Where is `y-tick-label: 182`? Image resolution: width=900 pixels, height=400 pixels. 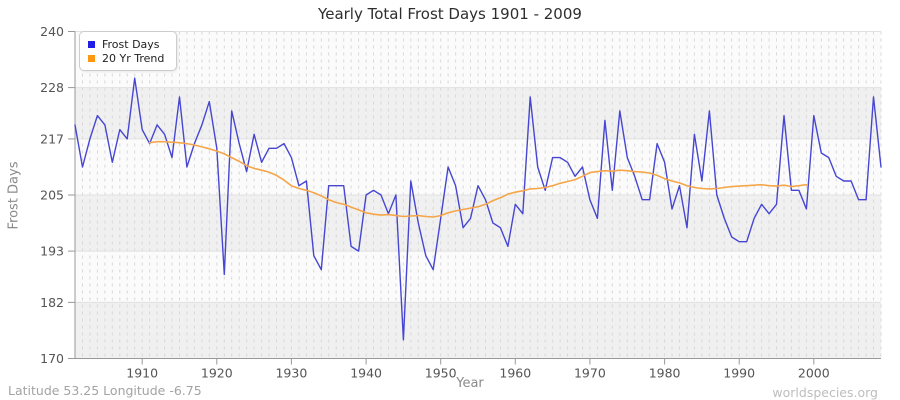 y-tick-label: 182 is located at coordinates (52, 302).